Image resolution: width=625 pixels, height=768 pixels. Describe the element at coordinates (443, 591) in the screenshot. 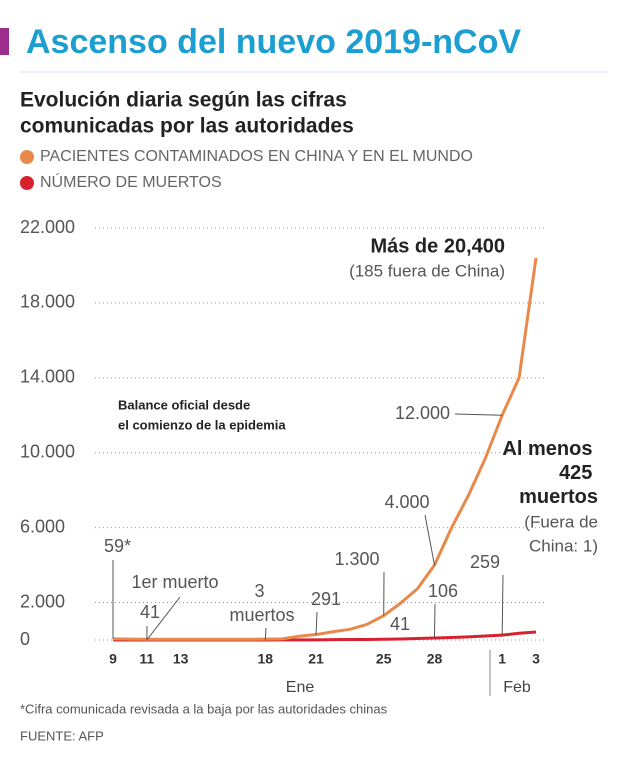

I see `data-label: 106` at that location.